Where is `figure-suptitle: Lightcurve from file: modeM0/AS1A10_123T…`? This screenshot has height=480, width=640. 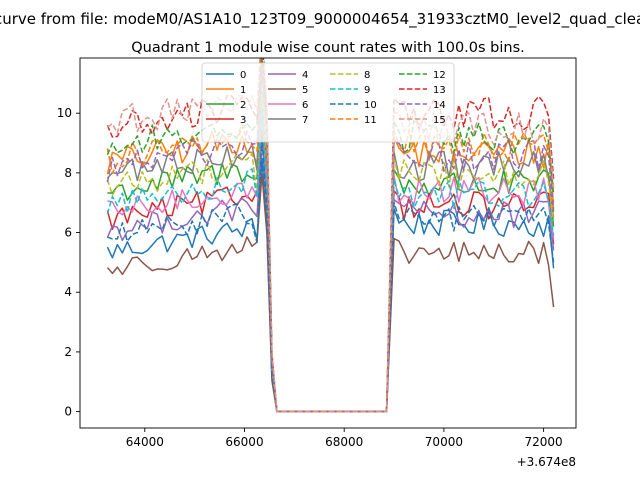 figure-suptitle: Lightcurve from file: modeM0/AS1A10_123T… is located at coordinates (320, 19).